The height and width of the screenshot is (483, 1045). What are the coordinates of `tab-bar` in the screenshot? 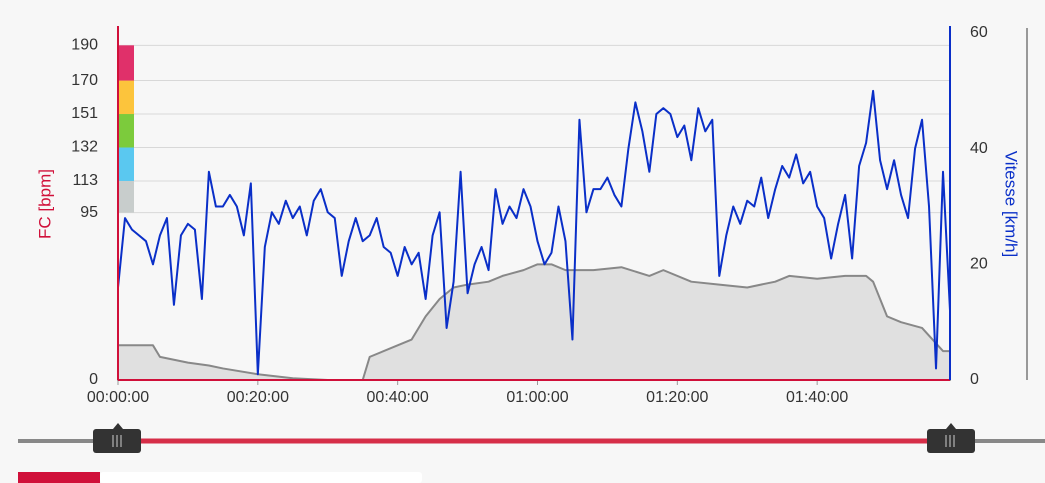 It's located at (261, 477).